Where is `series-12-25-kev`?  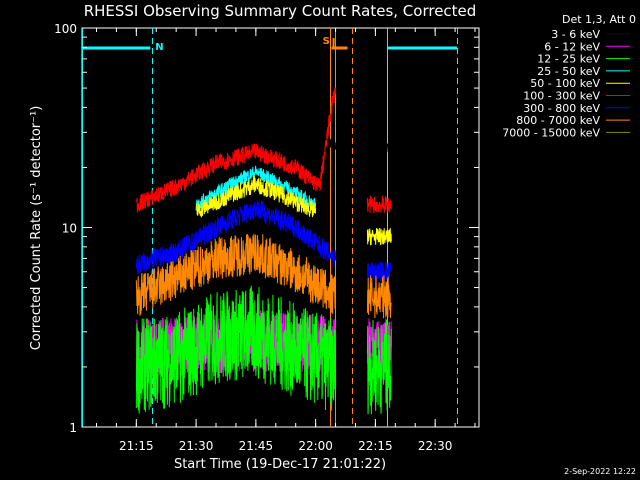 series-12-25-kev is located at coordinates (263, 350).